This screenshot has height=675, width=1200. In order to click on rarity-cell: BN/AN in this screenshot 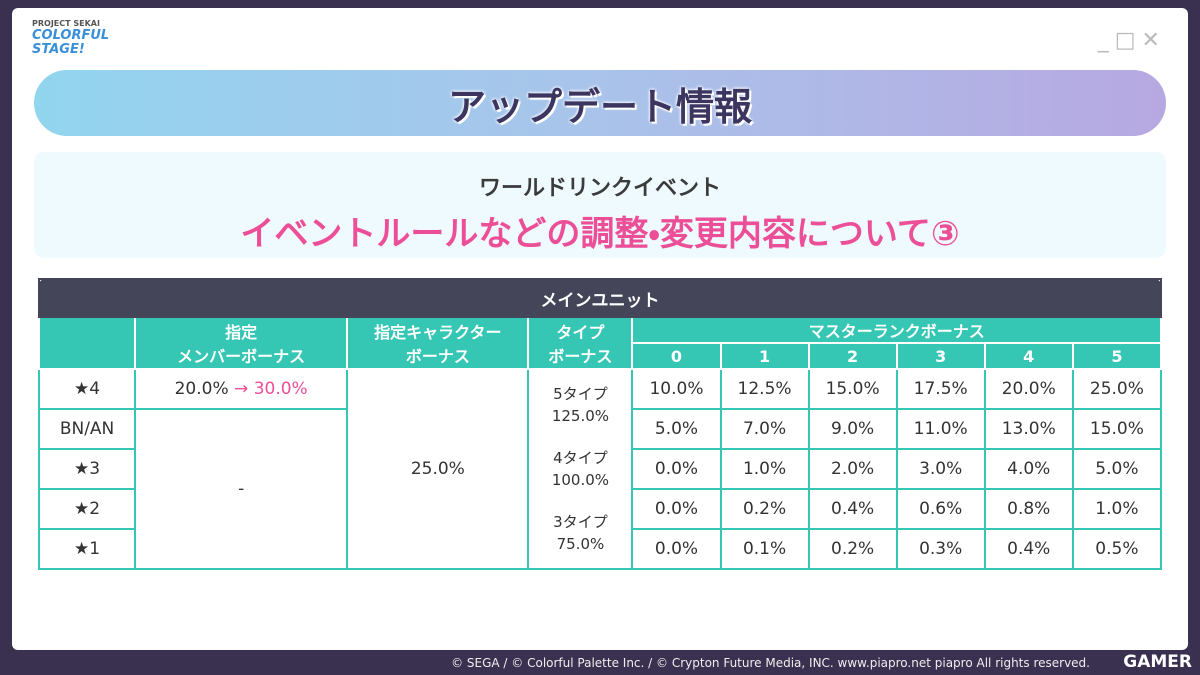, I will do `click(87, 429)`.